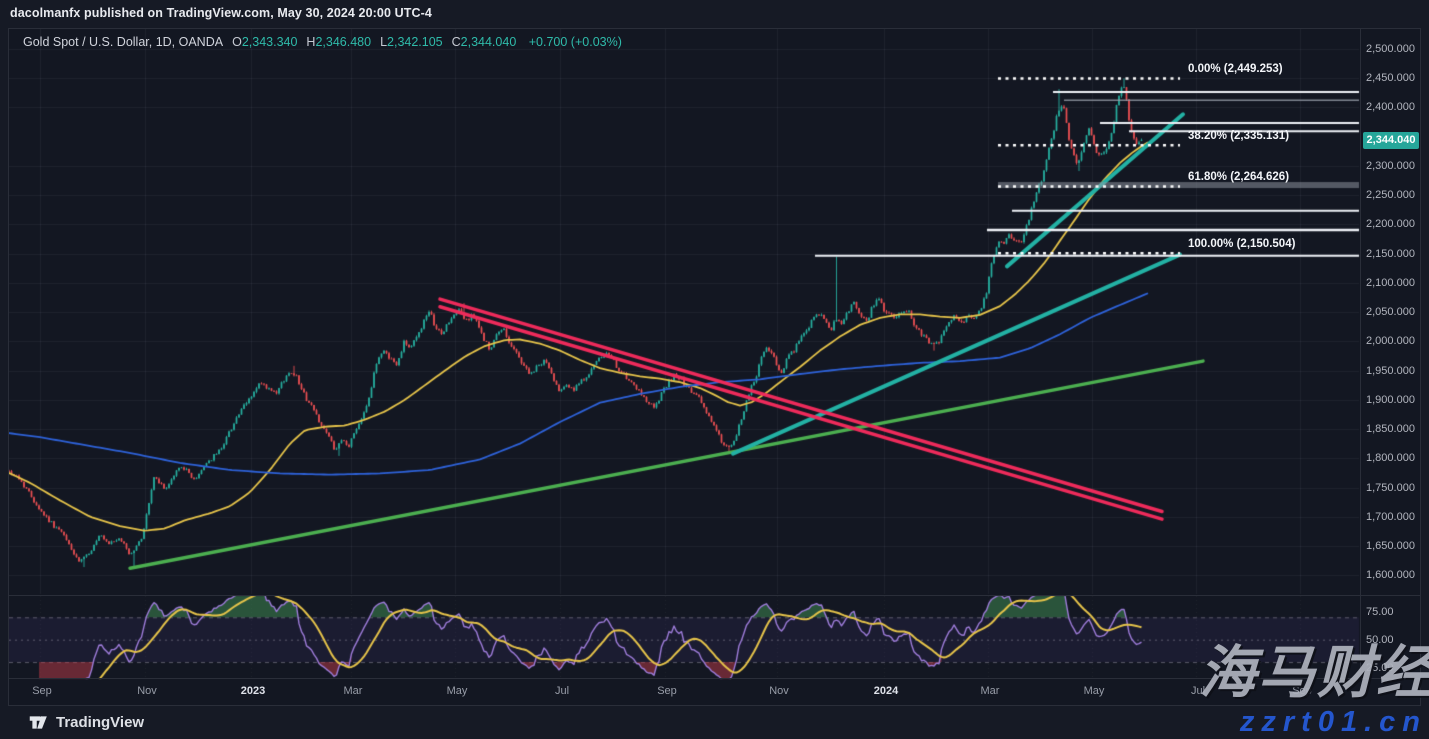 This screenshot has width=1429, height=739. What do you see at coordinates (339, 42) in the screenshot?
I see `ohlc-high: H2,346.480` at bounding box center [339, 42].